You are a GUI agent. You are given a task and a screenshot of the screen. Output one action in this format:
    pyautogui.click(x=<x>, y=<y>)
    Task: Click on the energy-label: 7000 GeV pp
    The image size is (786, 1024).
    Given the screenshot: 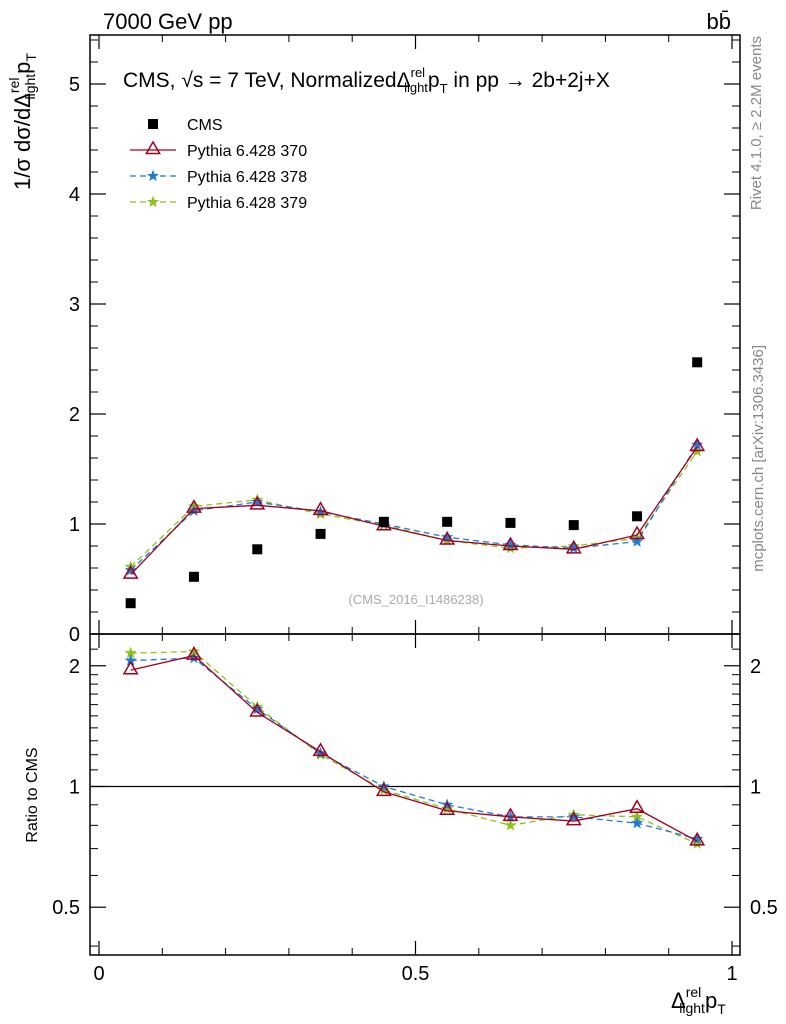 What is the action you would take?
    pyautogui.click(x=168, y=21)
    